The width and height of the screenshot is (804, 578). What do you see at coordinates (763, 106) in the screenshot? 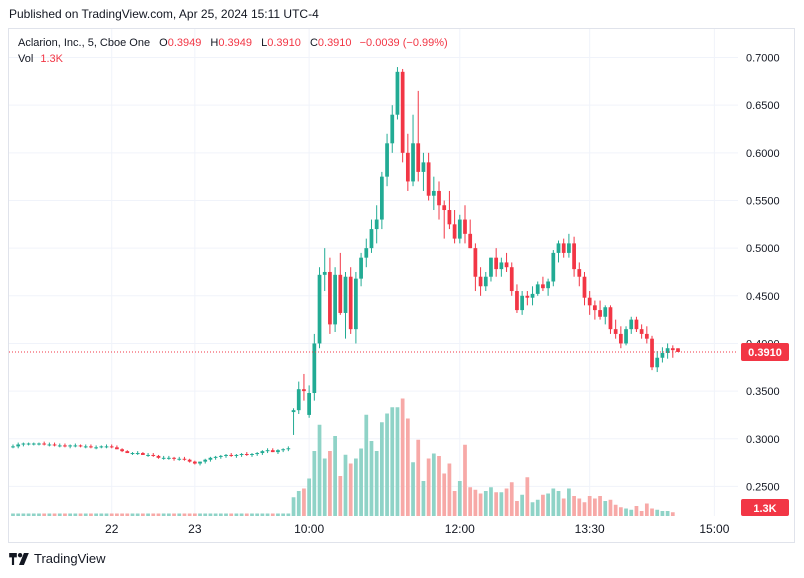
I see `price-tick-label: 0.6500` at bounding box center [763, 106].